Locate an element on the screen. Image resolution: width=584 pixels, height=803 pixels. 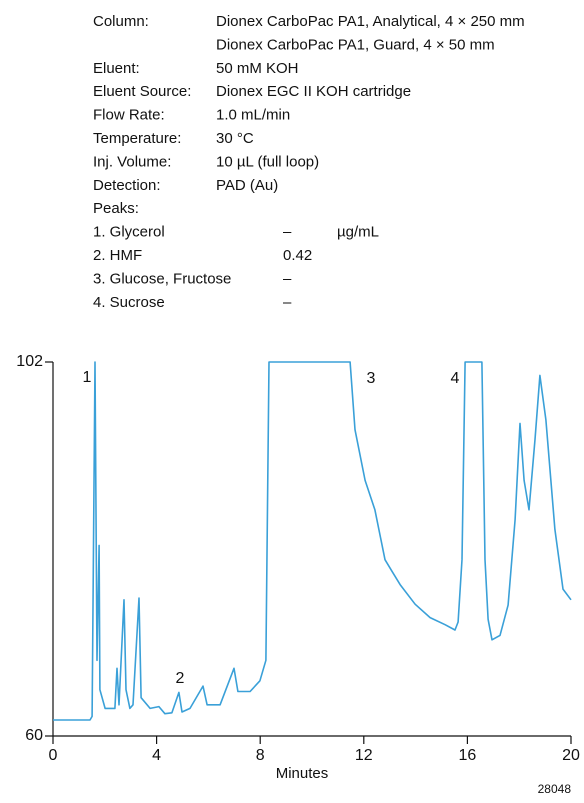
condition-label: Column: is located at coordinates (121, 21).